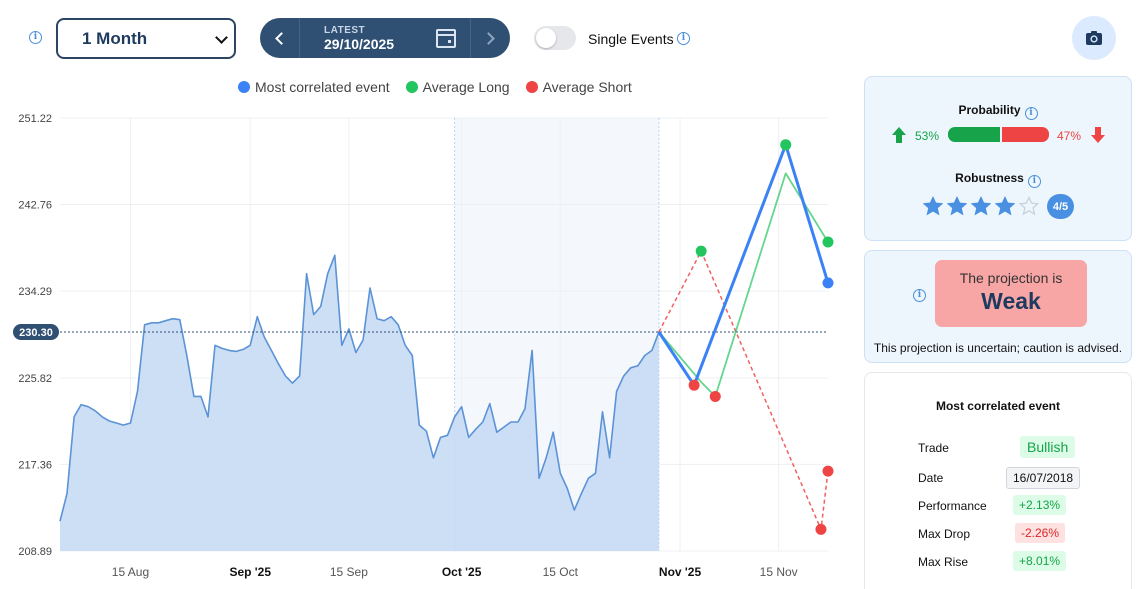 The width and height of the screenshot is (1139, 589). What do you see at coordinates (1031, 113) in the screenshot?
I see `probability-info-icon: i` at bounding box center [1031, 113].